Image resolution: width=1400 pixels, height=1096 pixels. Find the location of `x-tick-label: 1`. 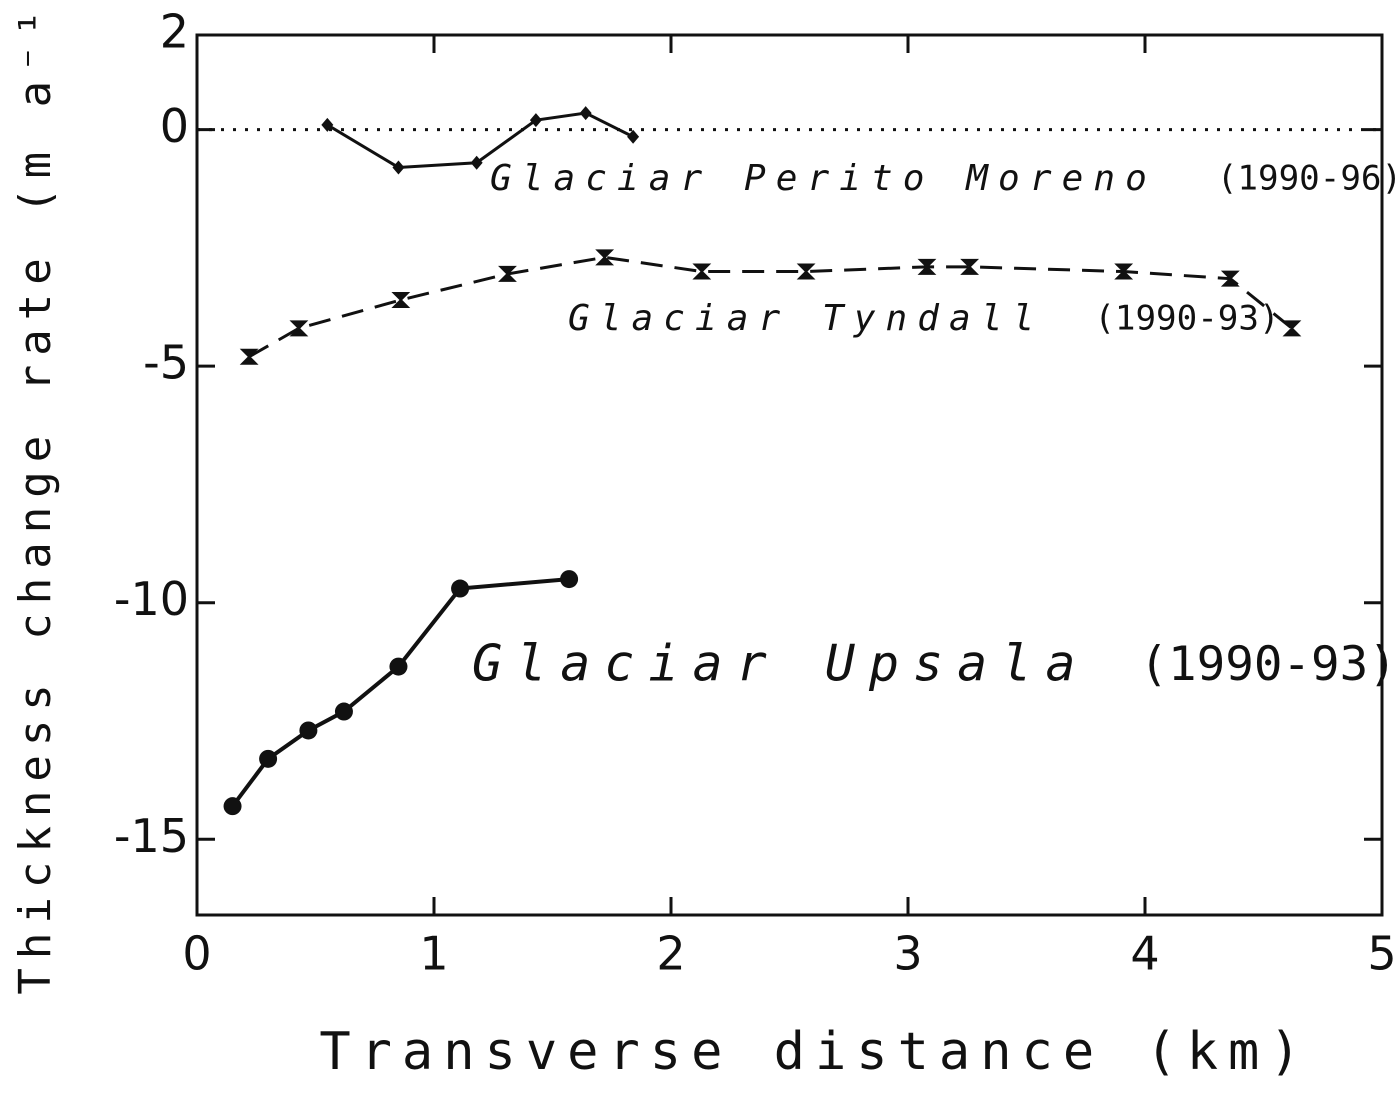

x-tick-label: 1 is located at coordinates (433, 954).